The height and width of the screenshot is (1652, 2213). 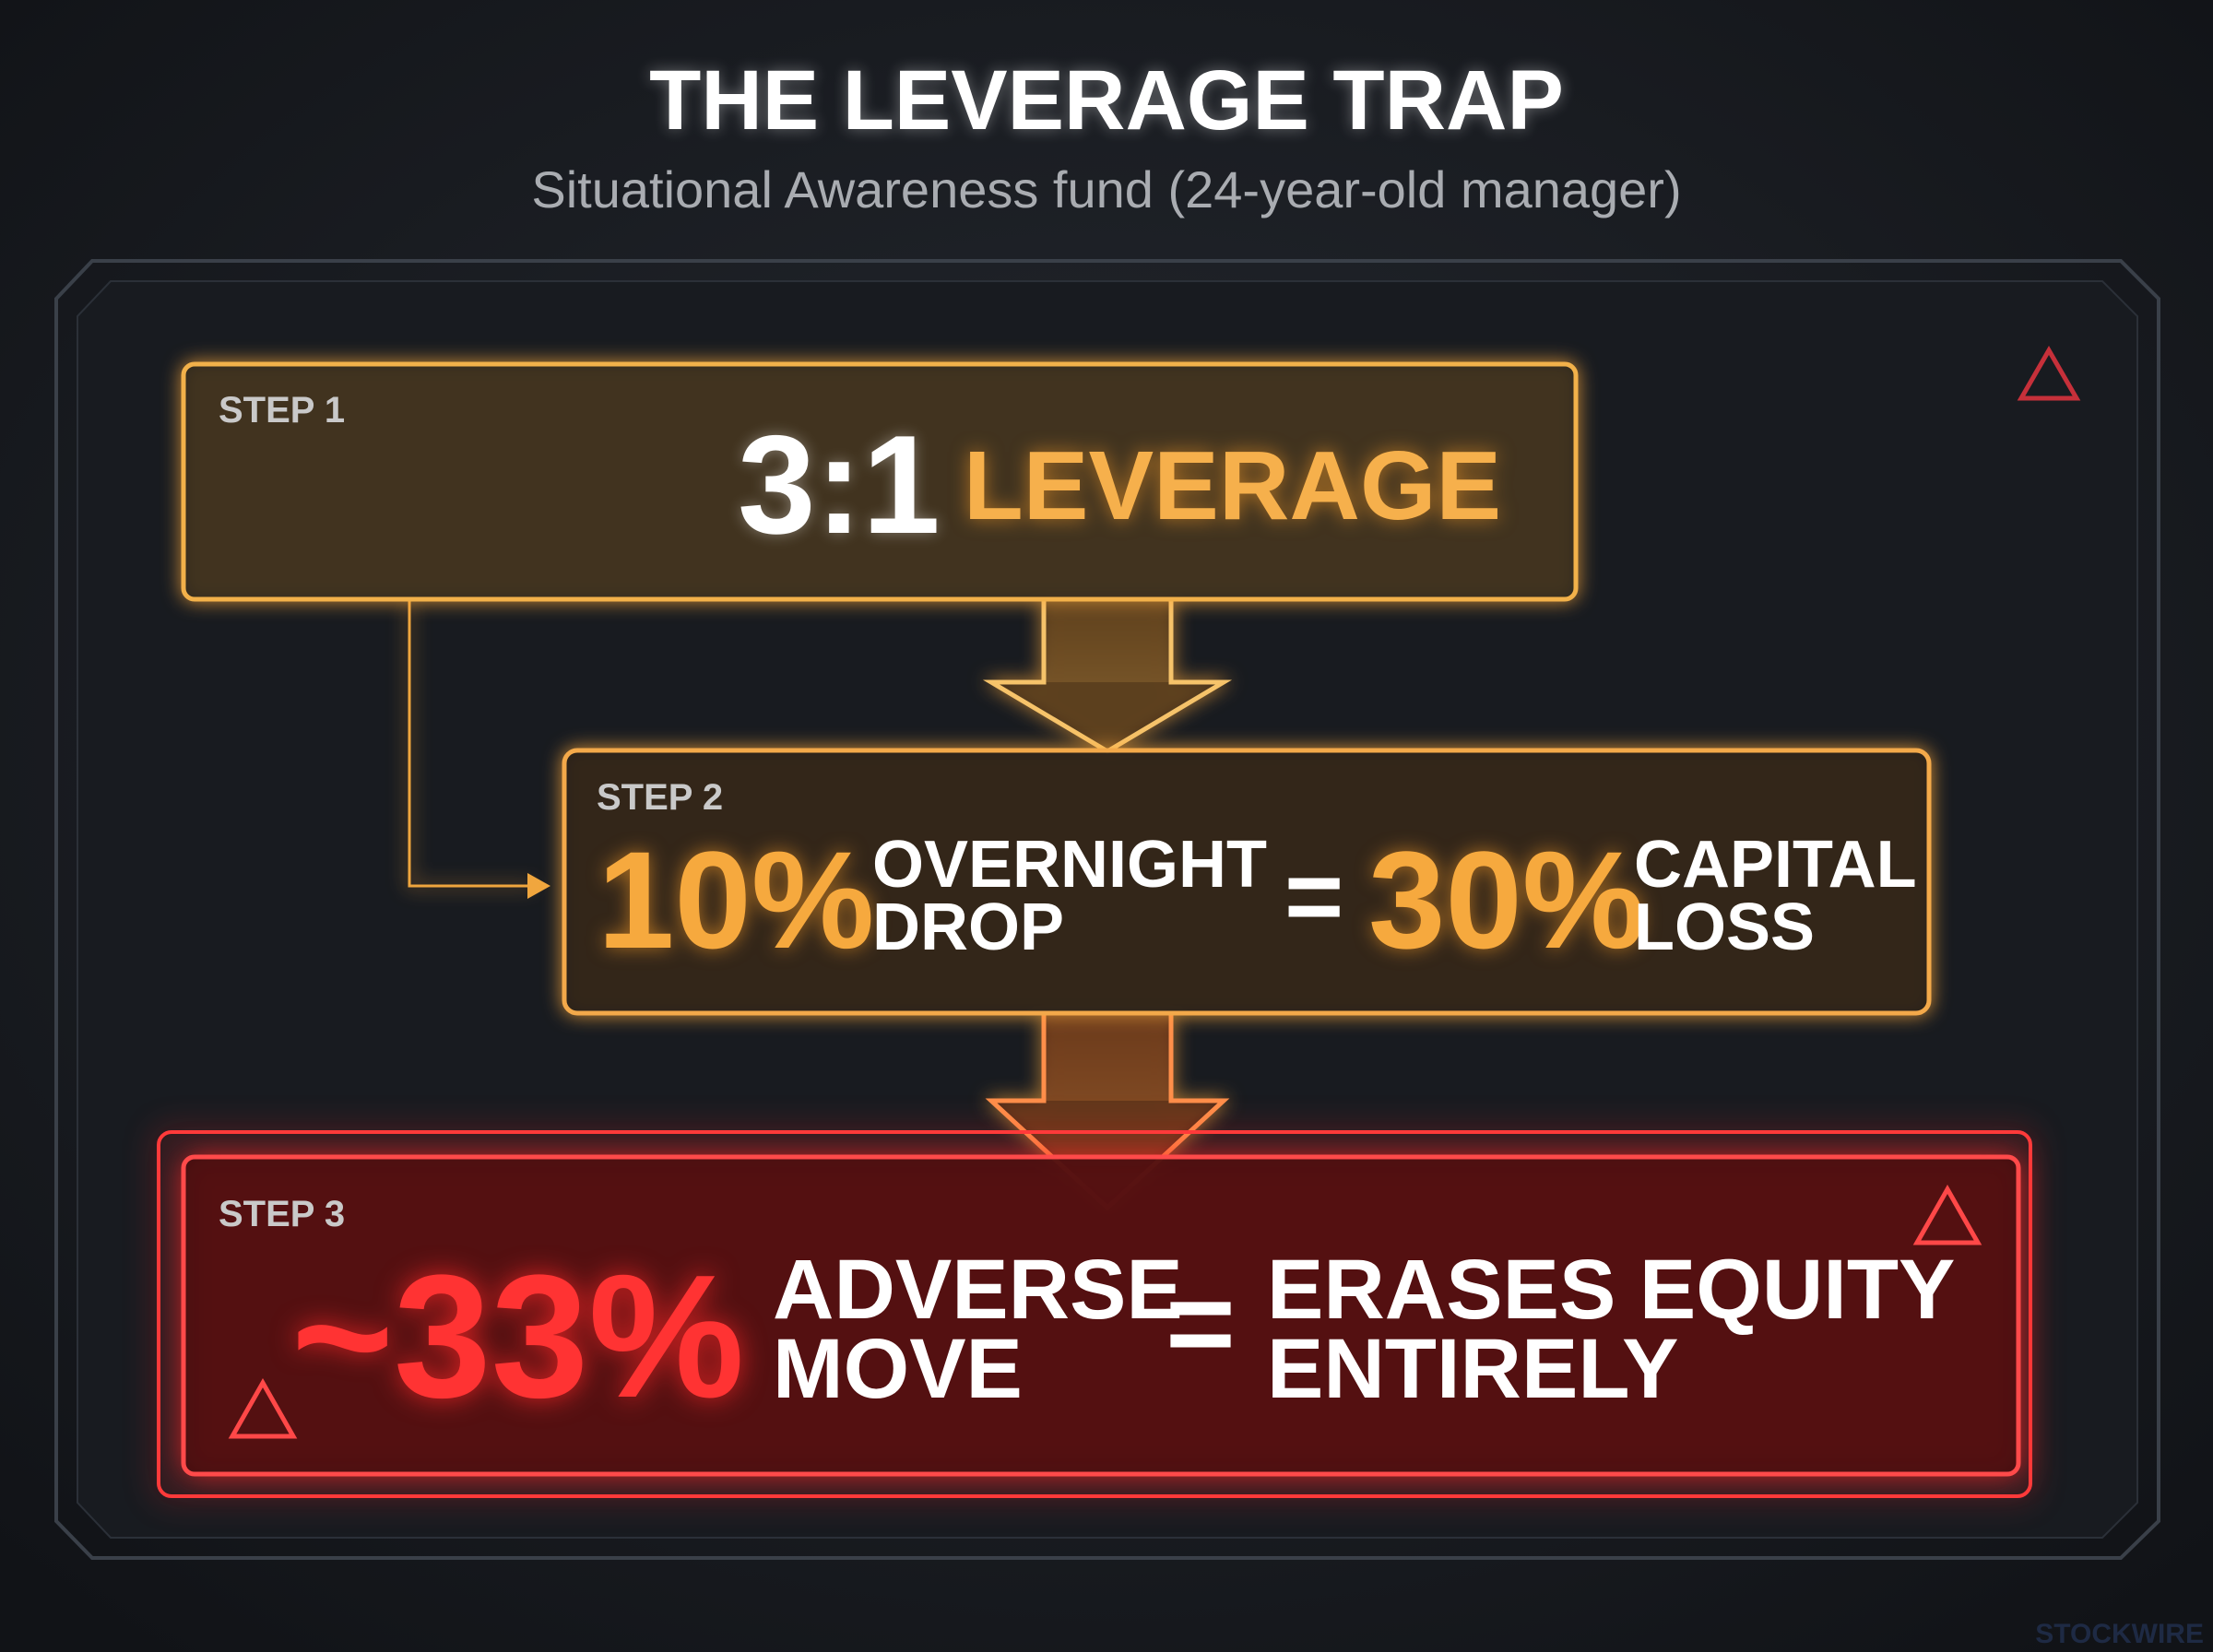 What do you see at coordinates (1232, 486) in the screenshot?
I see `leverage-term: LEVERAGE` at bounding box center [1232, 486].